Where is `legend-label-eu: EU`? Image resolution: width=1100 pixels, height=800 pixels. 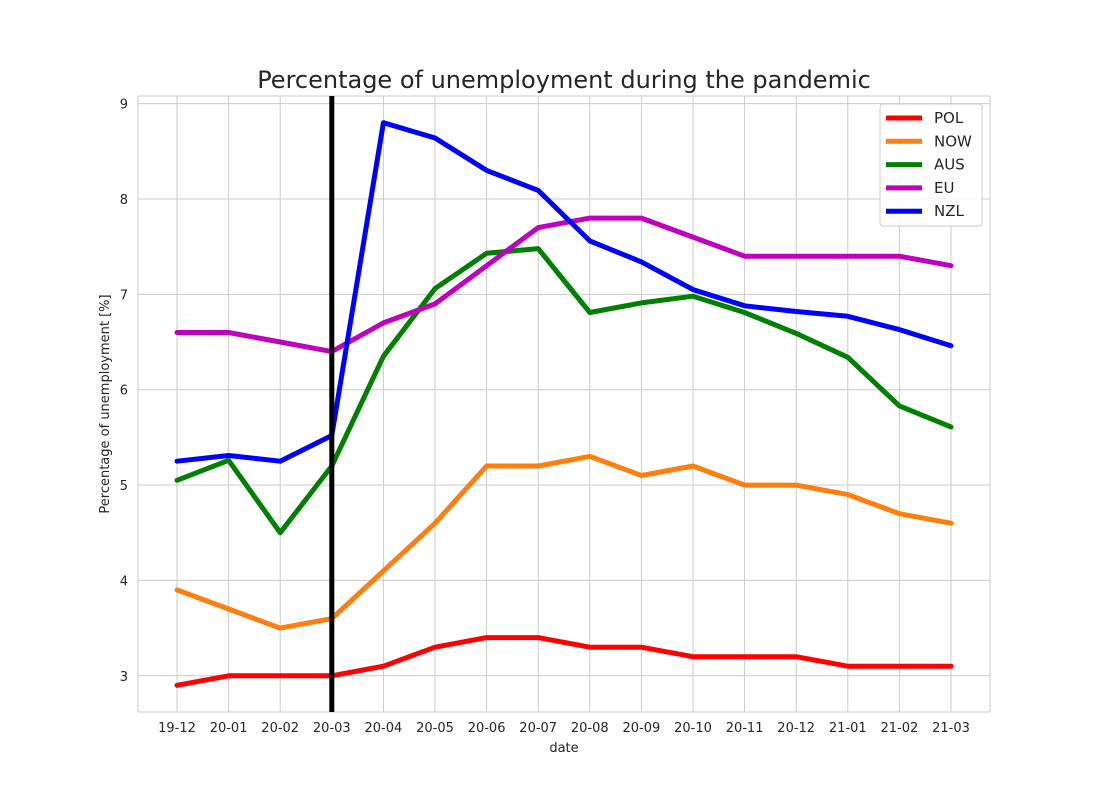 legend-label-eu: EU is located at coordinates (944, 188).